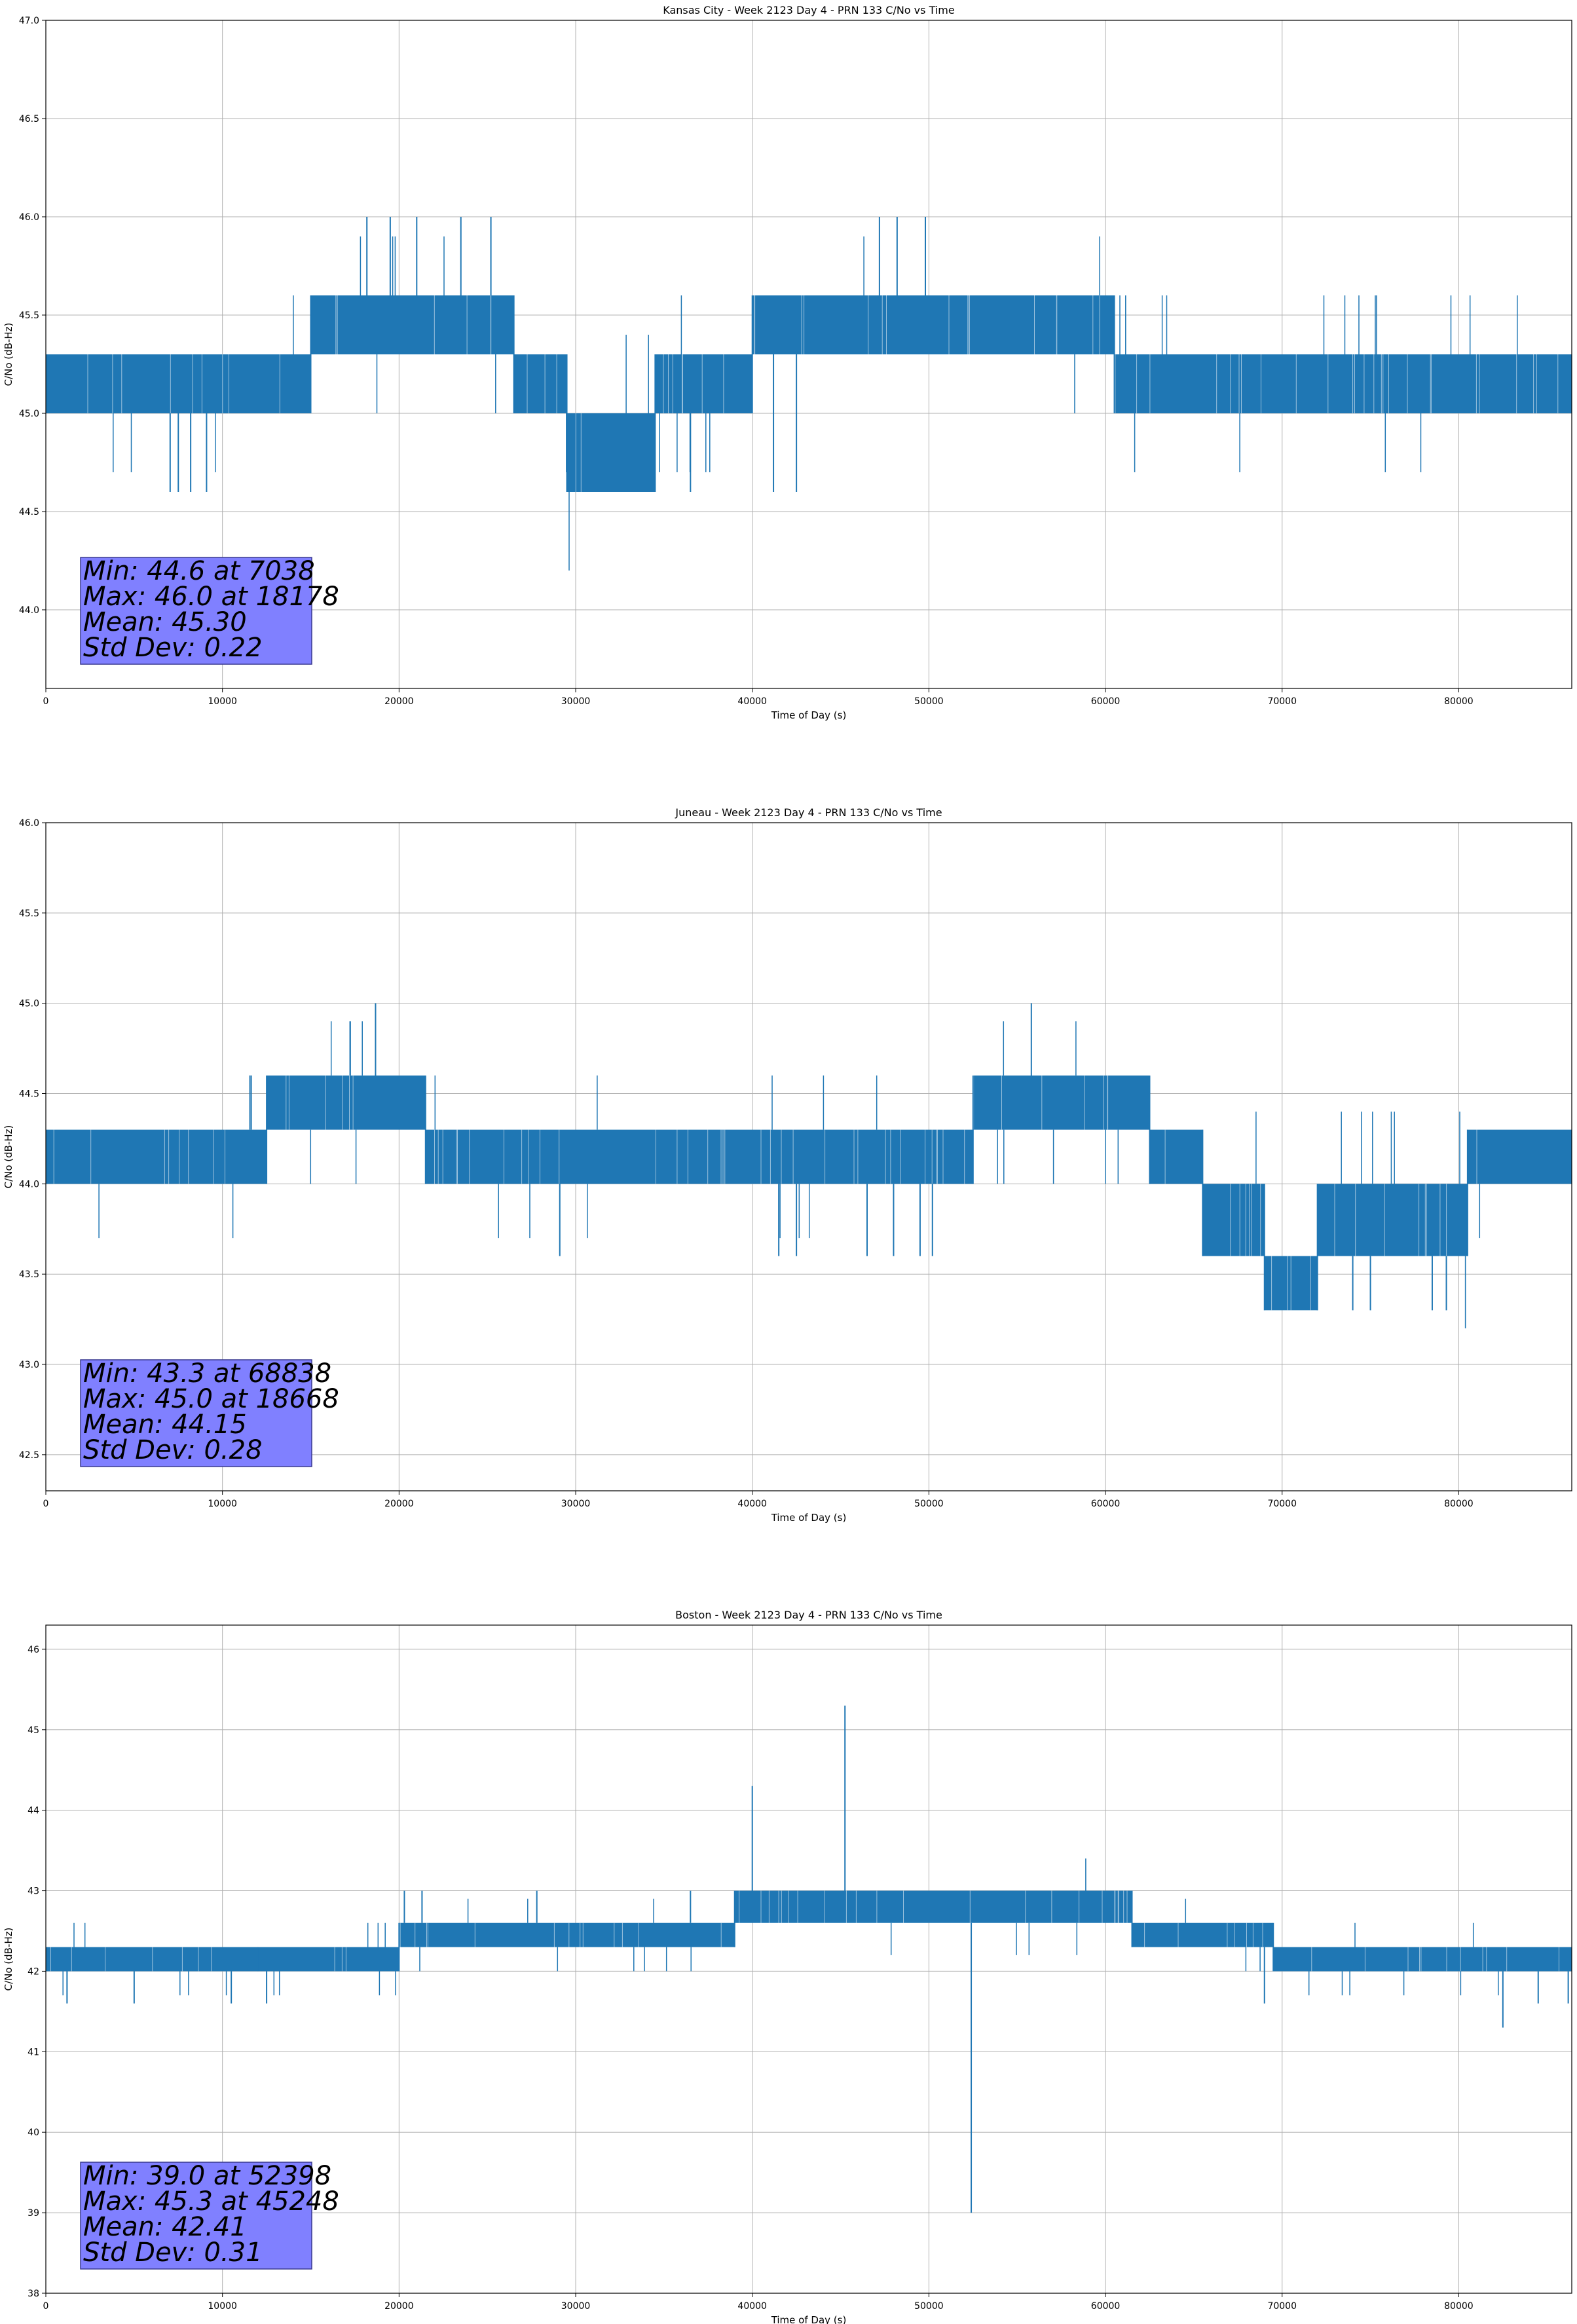  I want to click on stats-line: Std Dev: 0.31, so click(173, 2253).